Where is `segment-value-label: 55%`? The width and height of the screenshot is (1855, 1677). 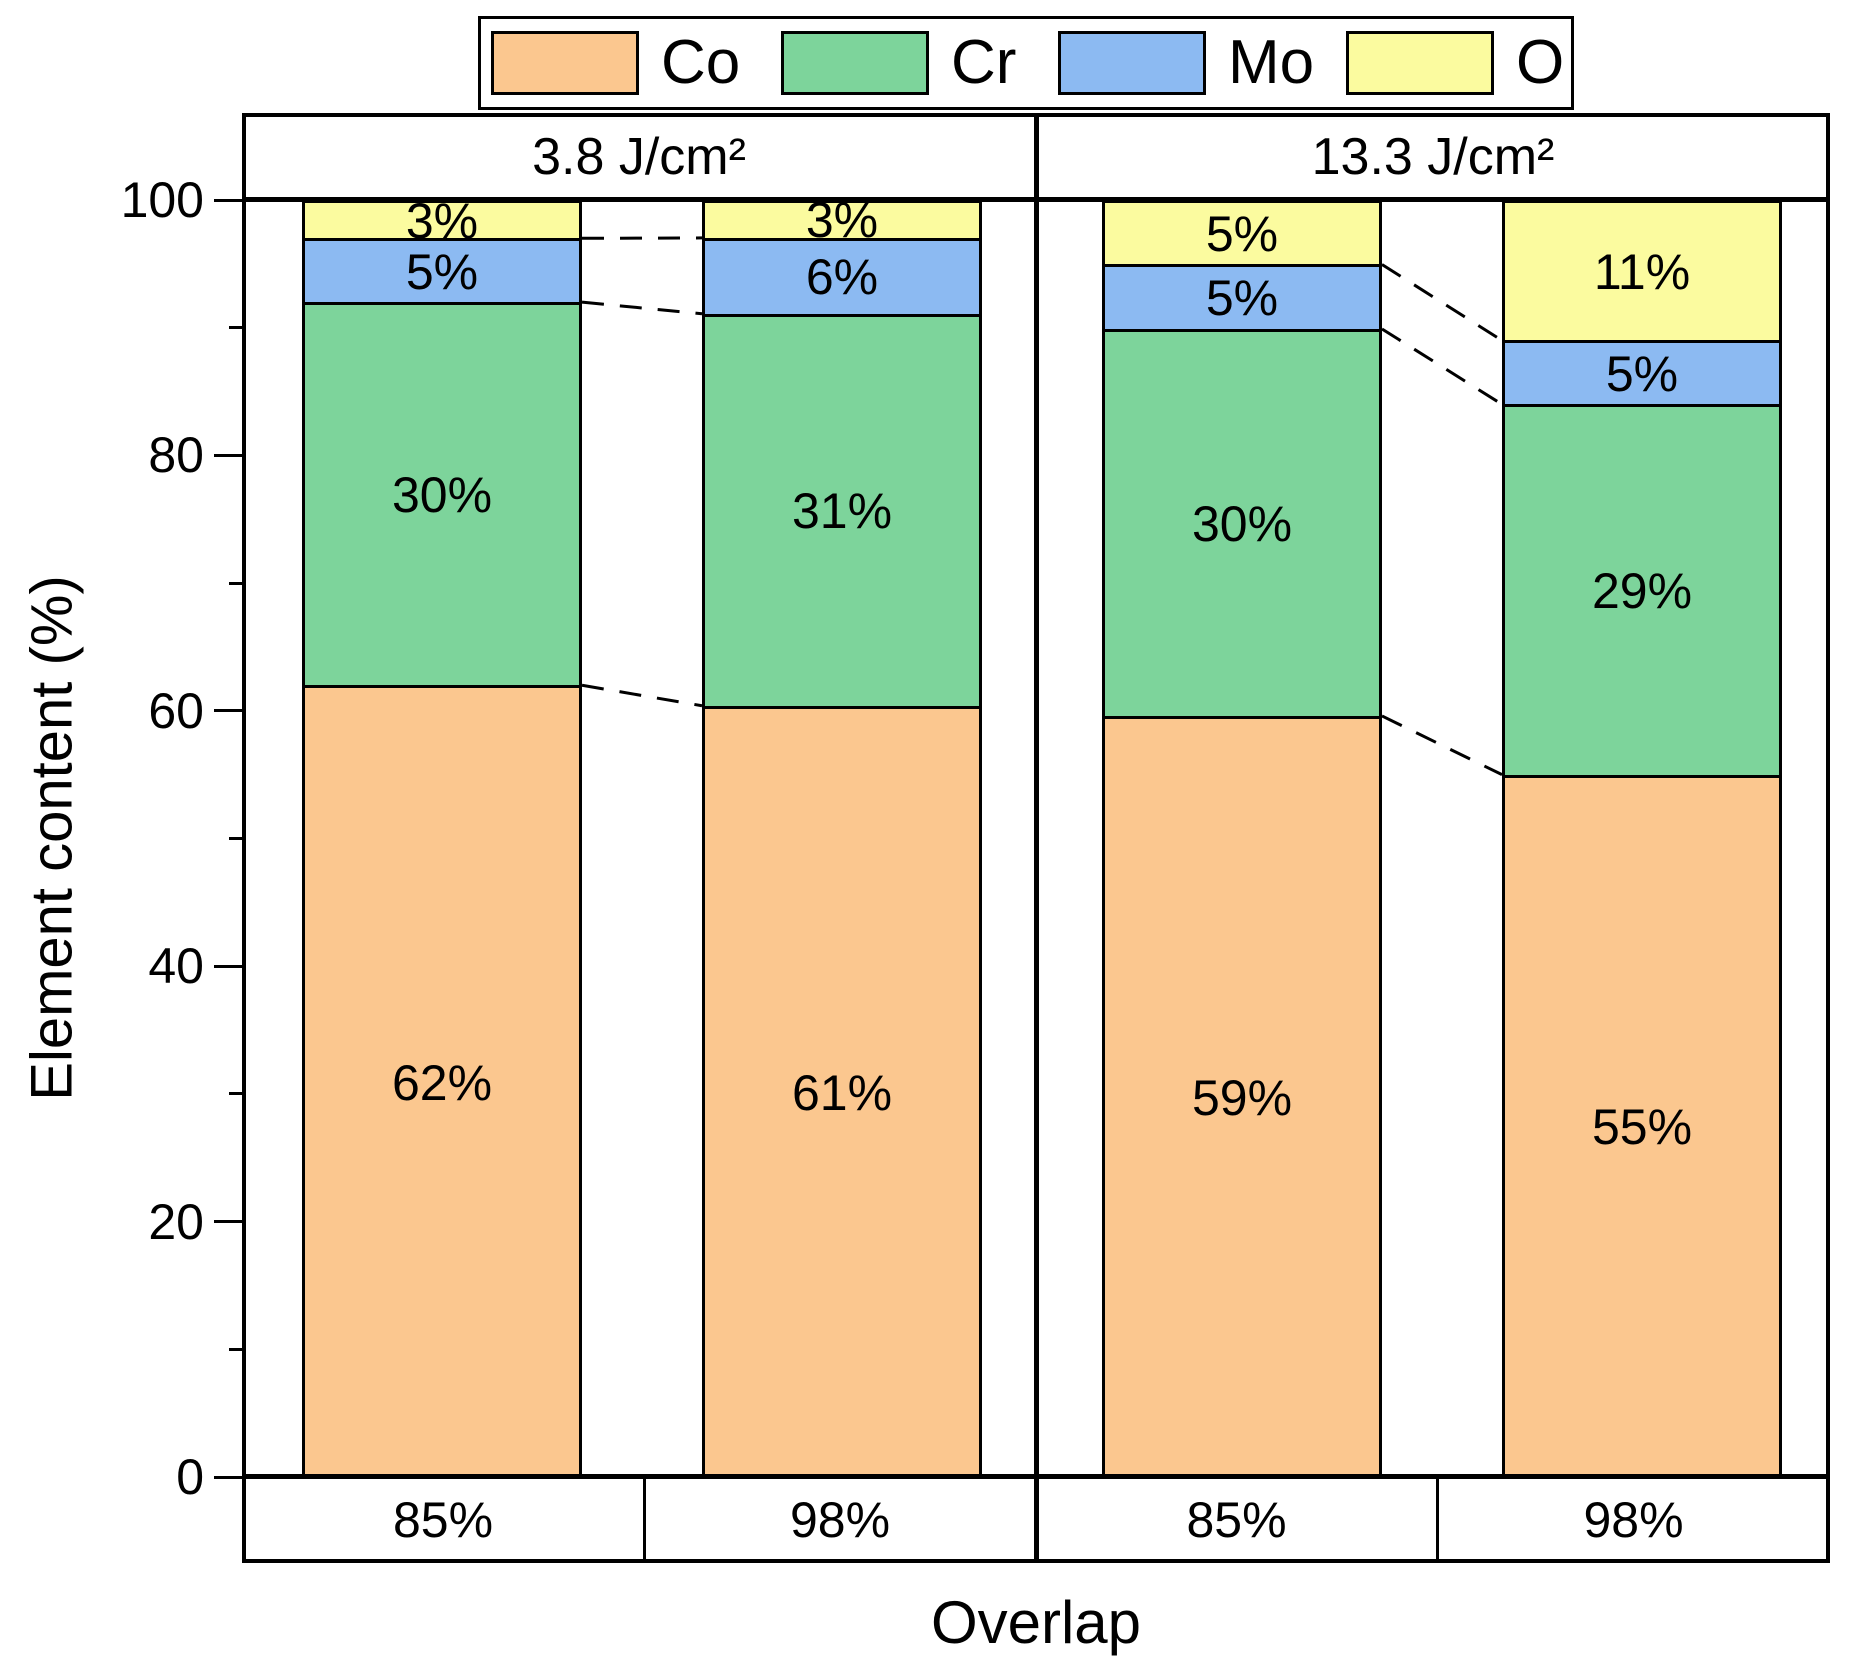 segment-value-label: 55% is located at coordinates (1642, 1127).